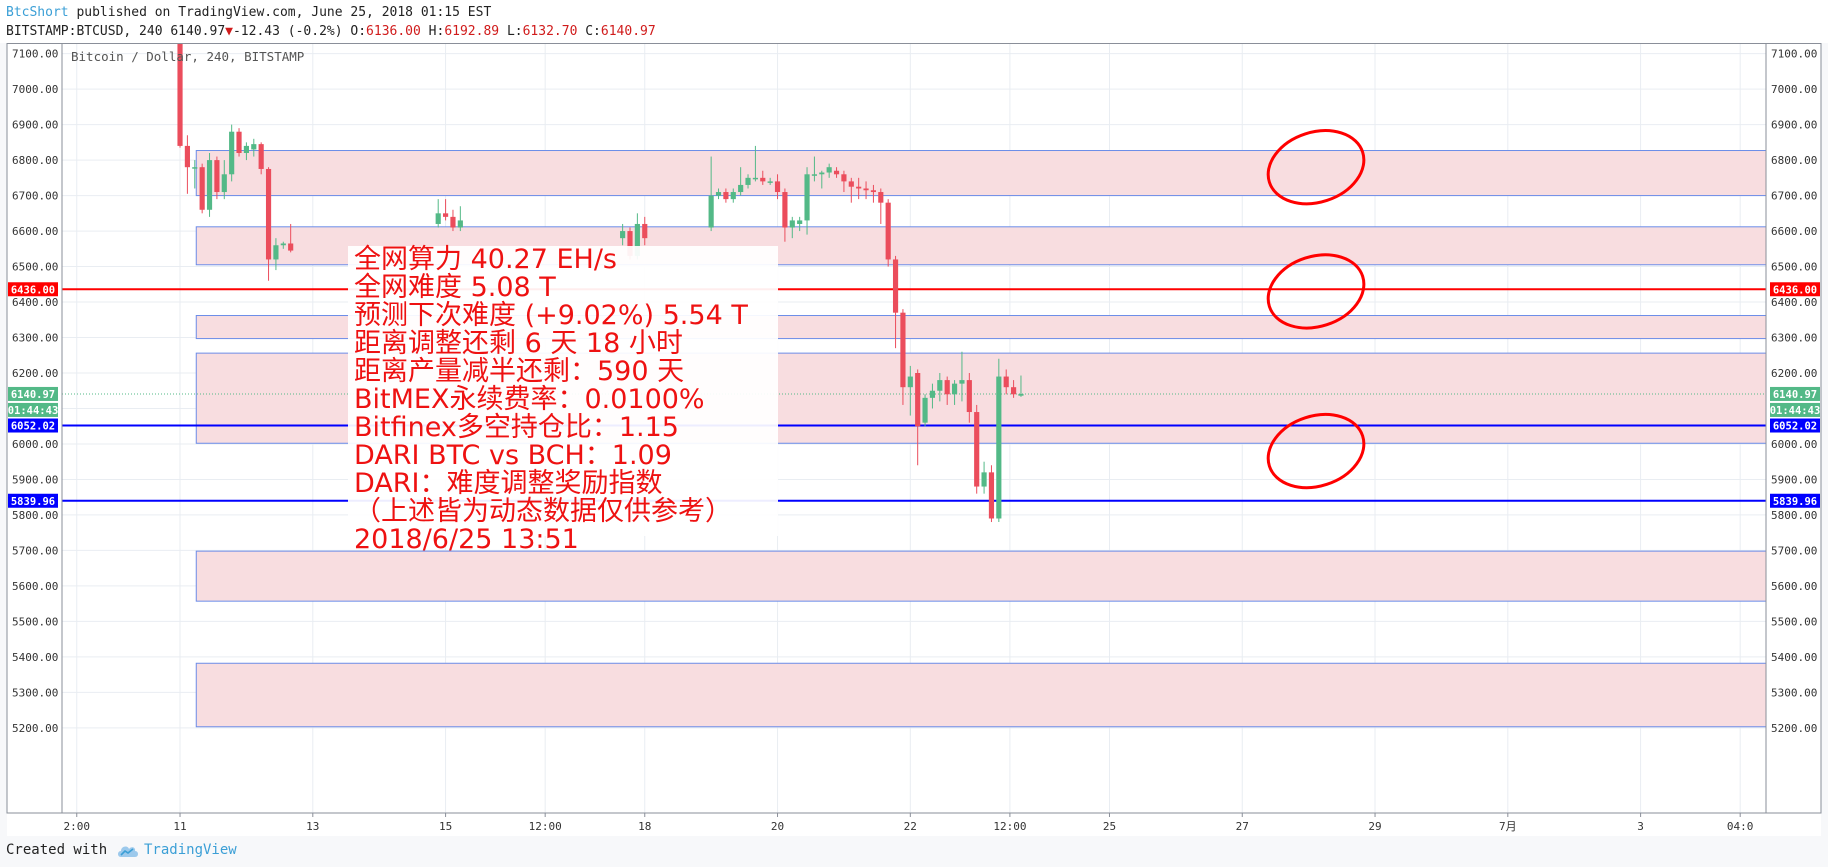 The height and width of the screenshot is (867, 1828). What do you see at coordinates (914, 851) in the screenshot?
I see `footer: Created with TradingView` at bounding box center [914, 851].